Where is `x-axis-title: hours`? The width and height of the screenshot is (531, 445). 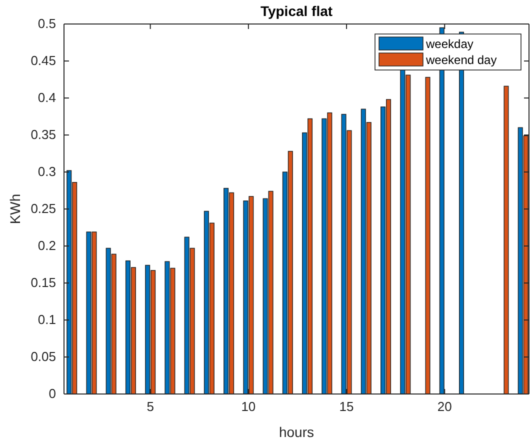
x-axis-title: hours is located at coordinates (296, 432).